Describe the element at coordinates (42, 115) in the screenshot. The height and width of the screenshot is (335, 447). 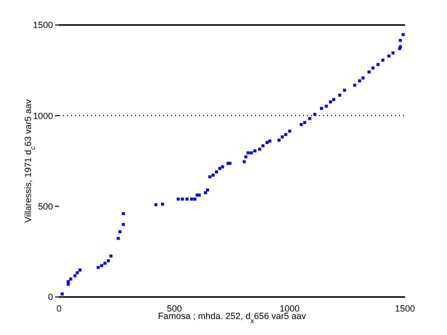
I see `y-tick-label: 1000` at that location.